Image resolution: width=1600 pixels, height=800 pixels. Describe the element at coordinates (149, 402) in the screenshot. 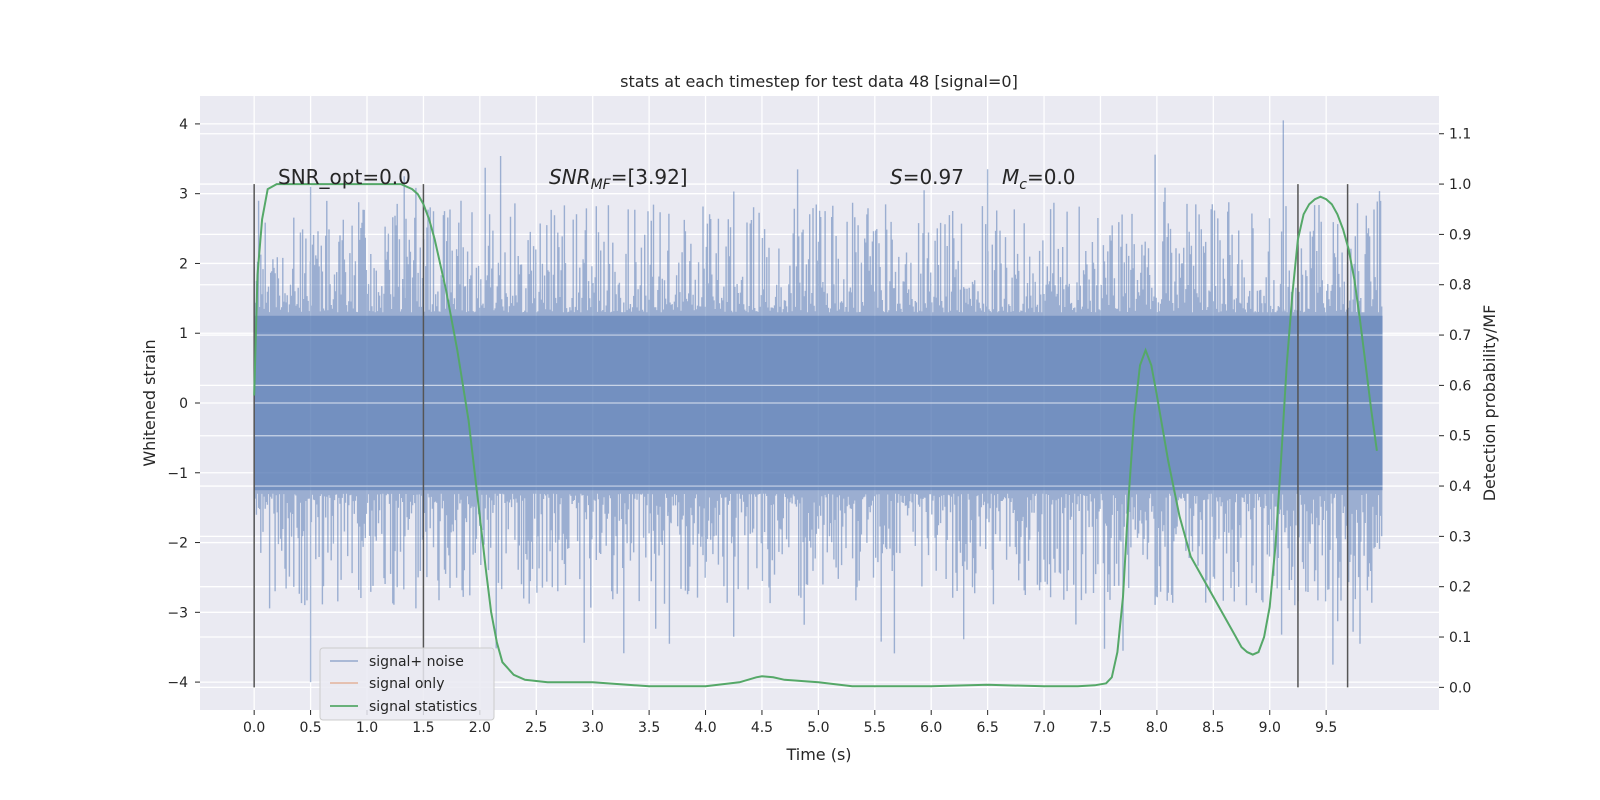

I see `y-axis-label: Whitened strain` at that location.